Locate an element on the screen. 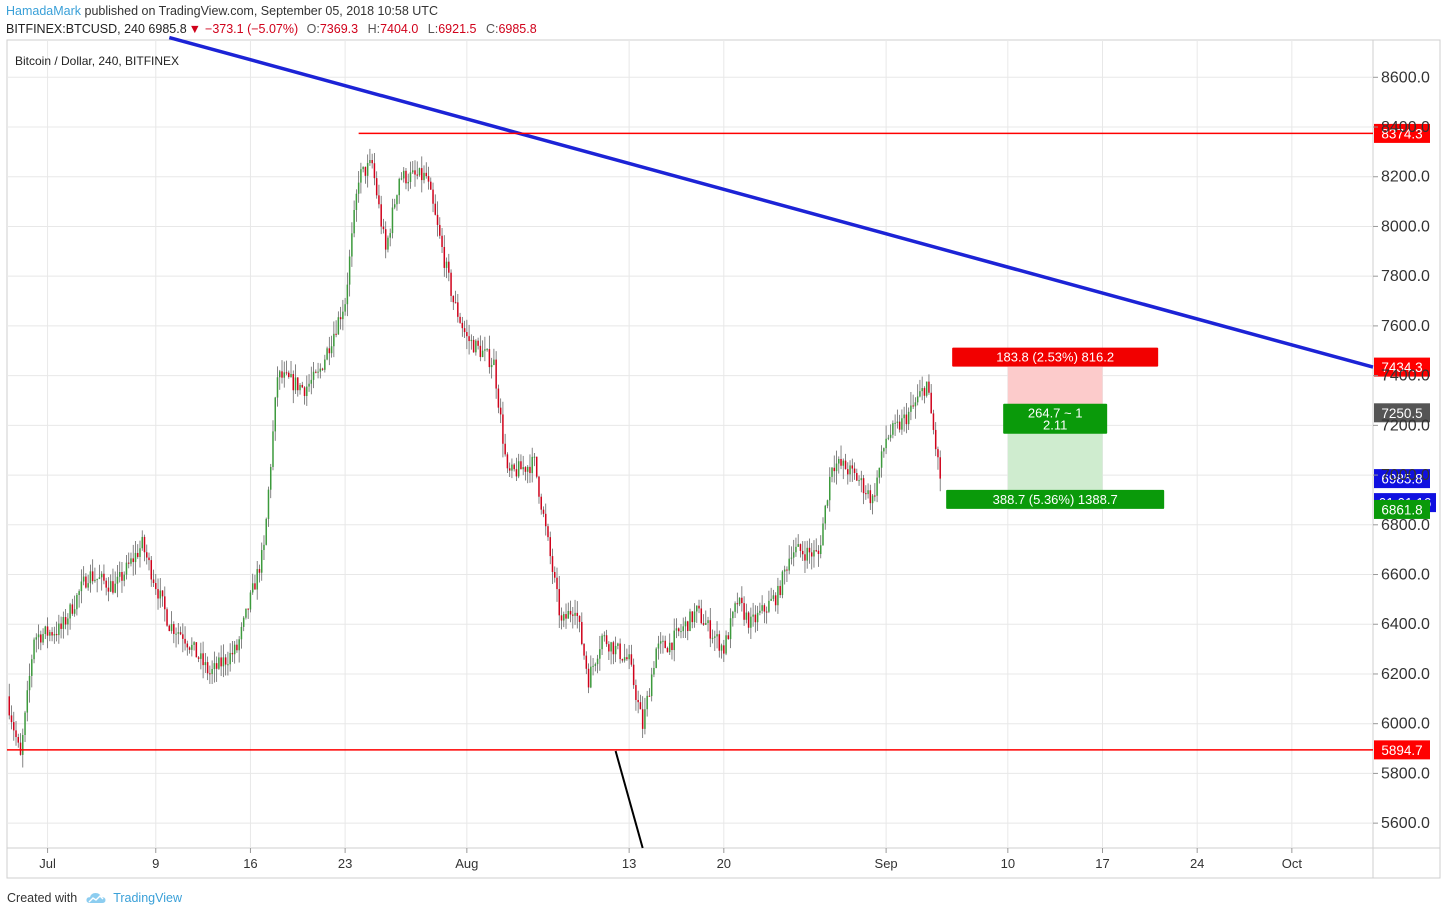  downtrend-line is located at coordinates (629, 799).